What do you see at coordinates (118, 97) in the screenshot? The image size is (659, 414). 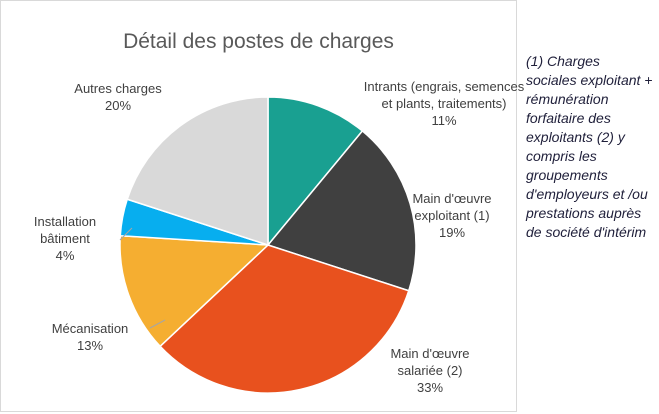 I see `data-label: Autres charges 20%` at bounding box center [118, 97].